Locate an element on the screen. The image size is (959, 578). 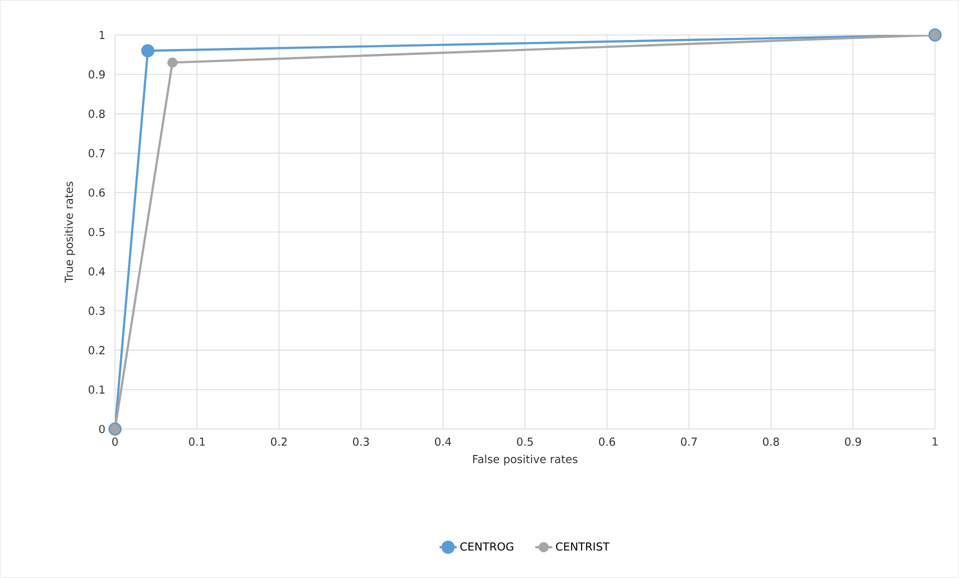
y-tick-label: 0.6 is located at coordinates (96, 192).